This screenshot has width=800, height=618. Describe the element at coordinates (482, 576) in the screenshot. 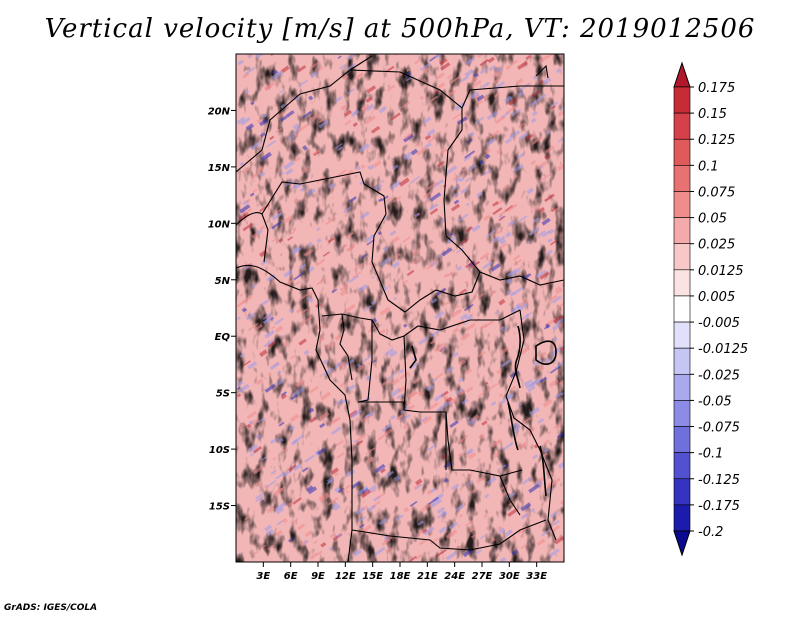

I see `lon-tick-label: 27E` at that location.